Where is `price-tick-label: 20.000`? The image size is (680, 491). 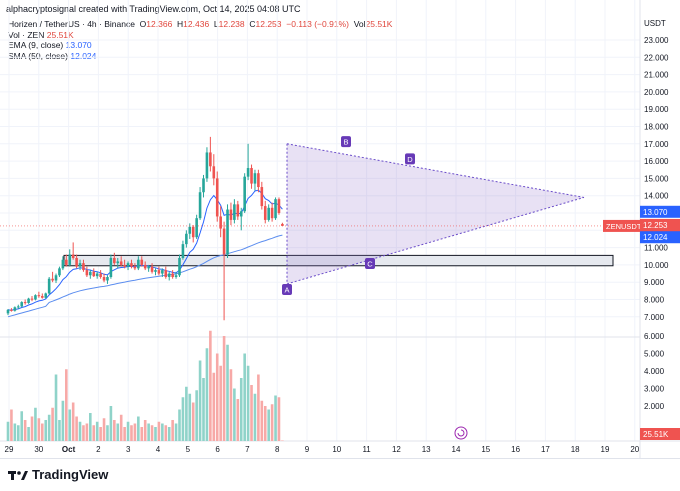
price-tick-label: 20.000 is located at coordinates (656, 92).